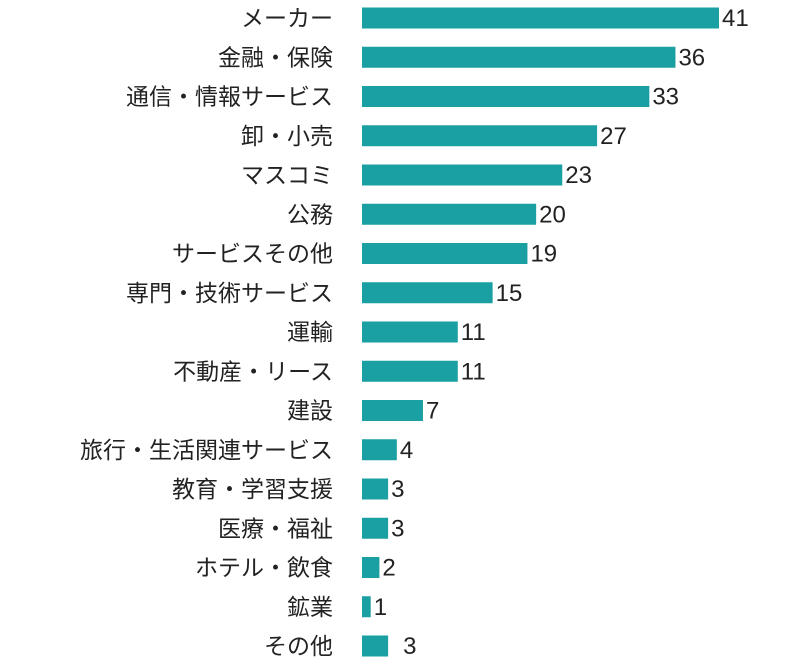  What do you see at coordinates (310, 608) in the screenshot?
I see `category-label: 鉱業` at bounding box center [310, 608].